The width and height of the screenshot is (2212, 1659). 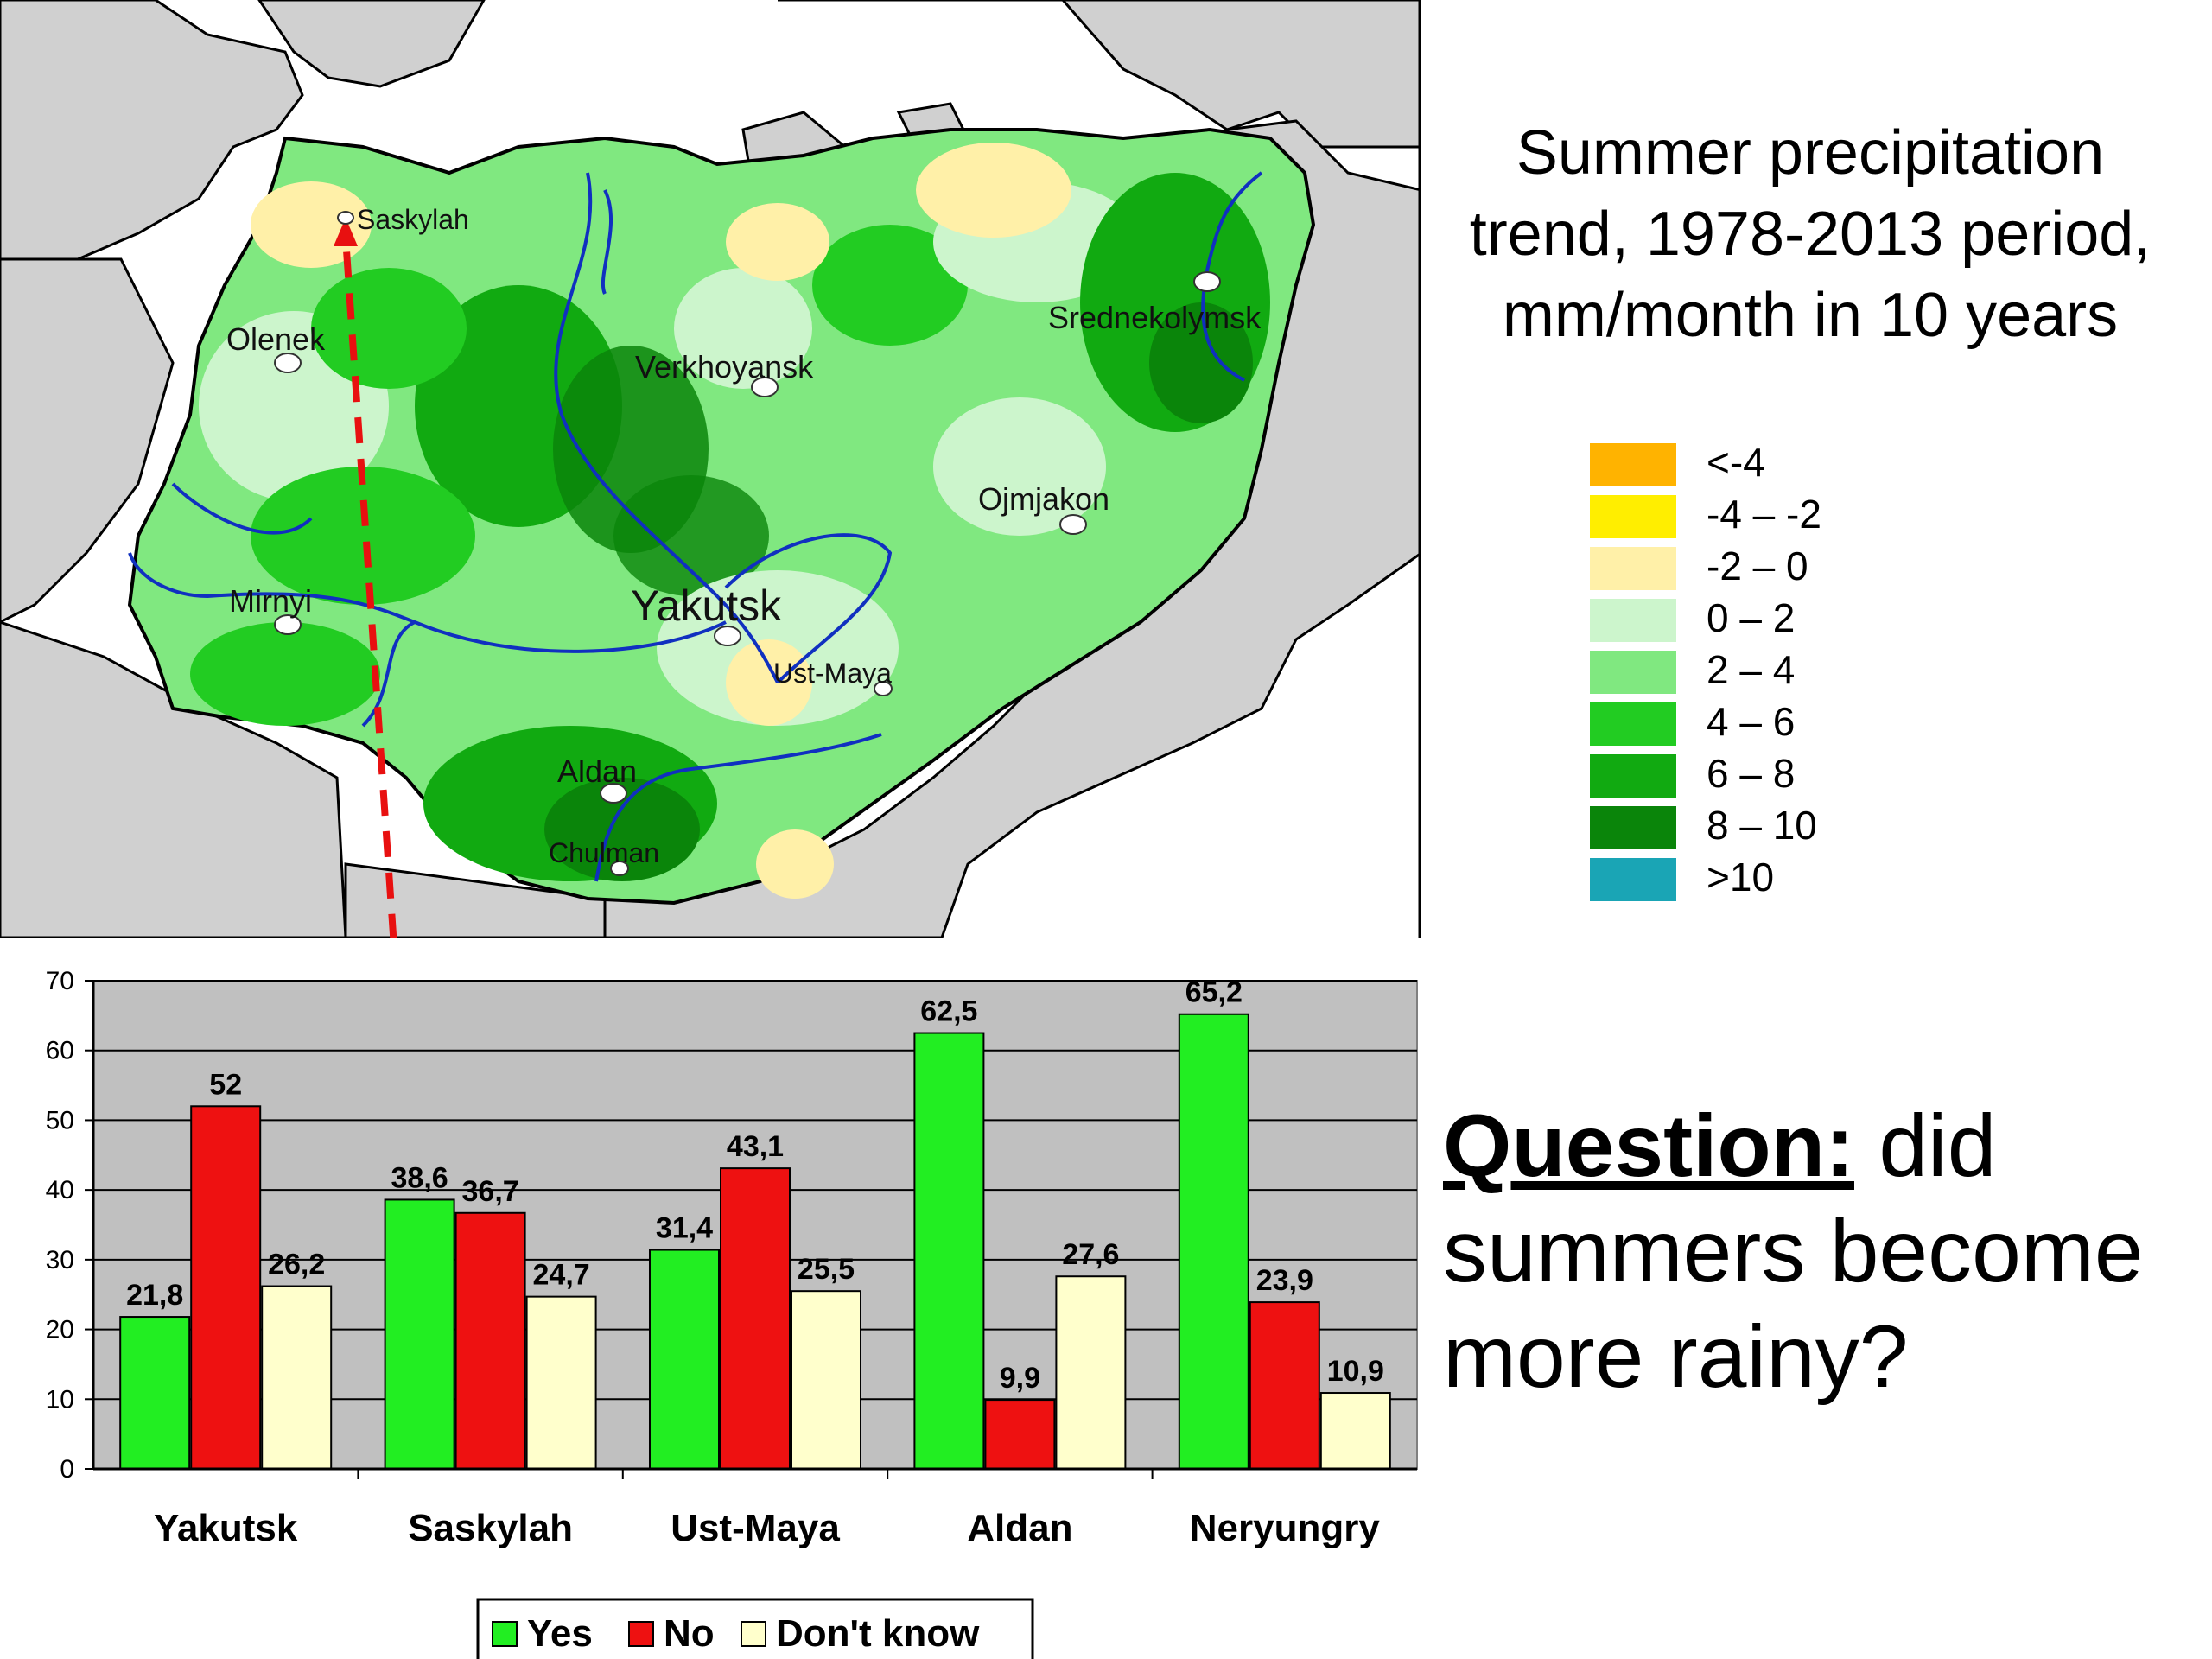 I want to click on legend-label: 6 – 8, so click(x=1751, y=773).